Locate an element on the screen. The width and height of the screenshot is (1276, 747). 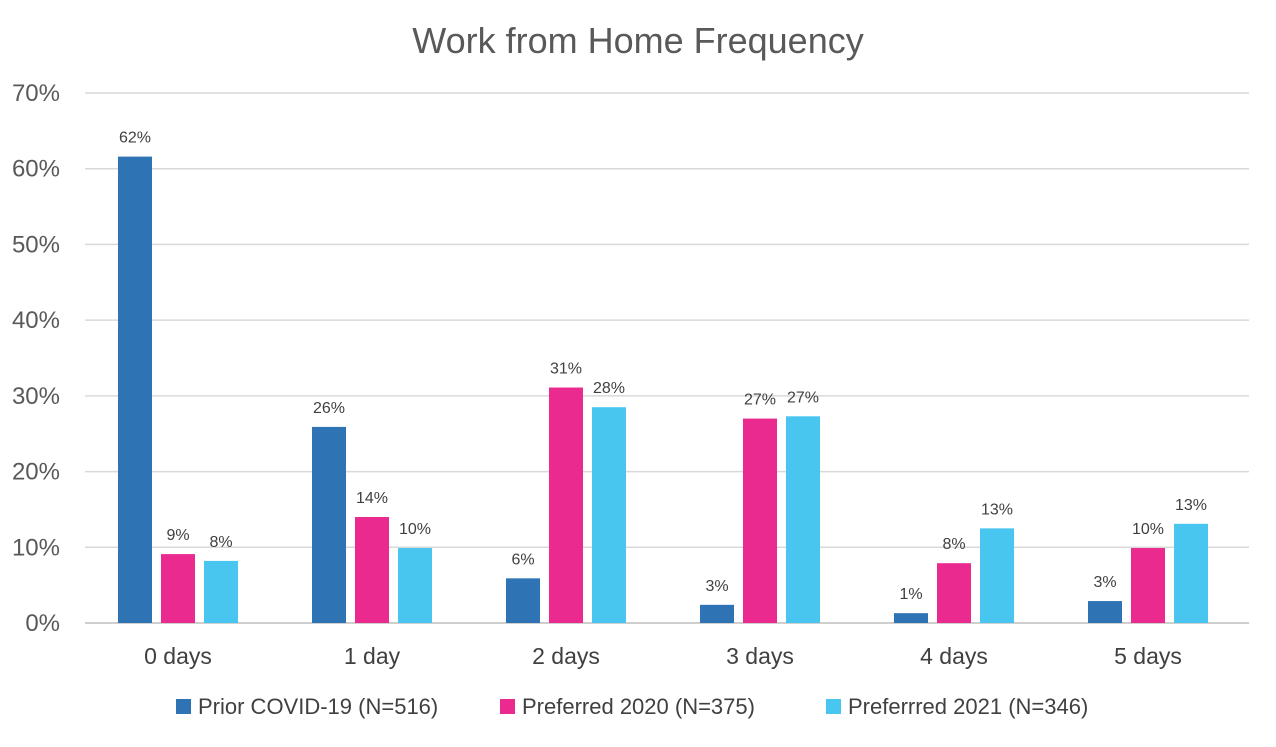
chart-title: Work from Home Frequency is located at coordinates (637, 40).